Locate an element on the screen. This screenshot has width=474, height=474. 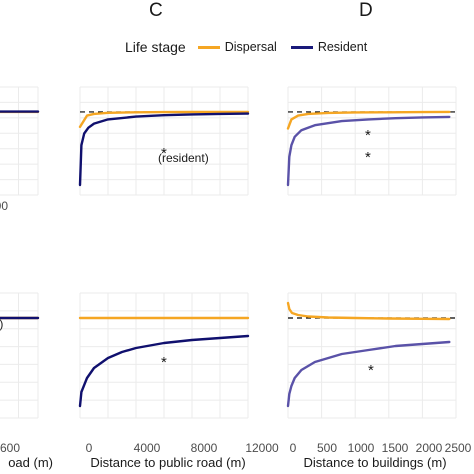
x-axis-title: Distance to buildings (m) is located at coordinates (374, 462).